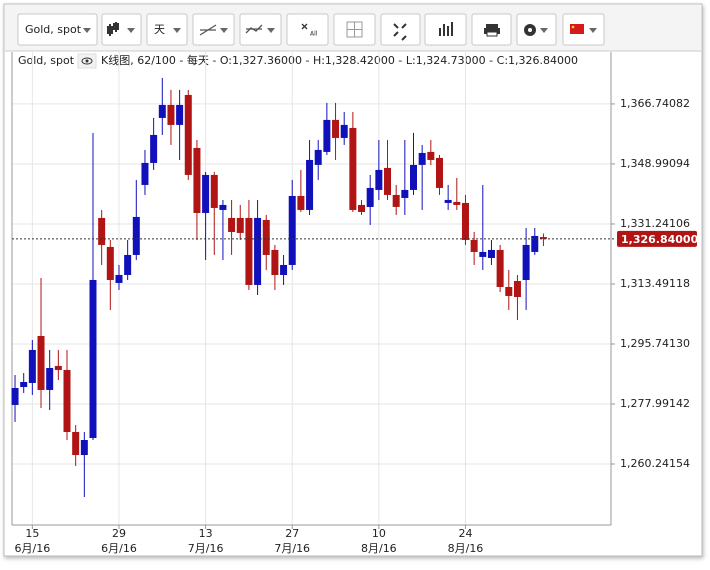 The width and height of the screenshot is (710, 570). Describe the element at coordinates (655, 283) in the screenshot. I see `y-tick-label: 1,313.49118` at that location.